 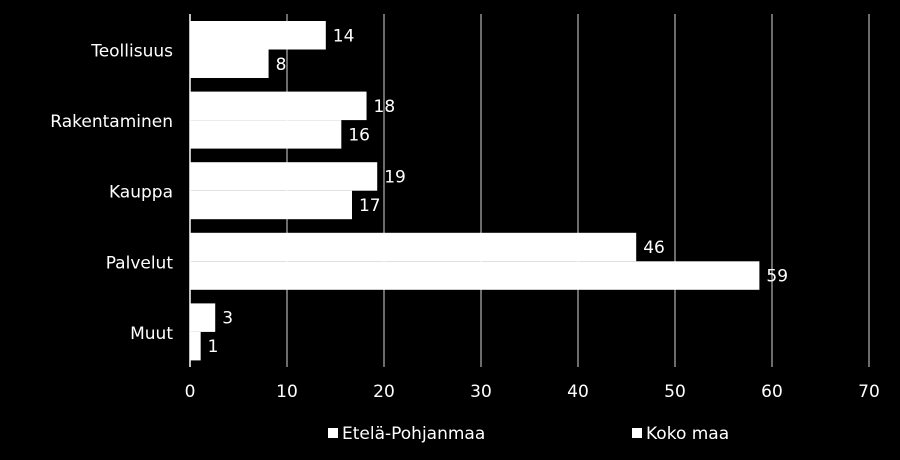 I want to click on value-label-s1-c0: 8, so click(x=281, y=65).